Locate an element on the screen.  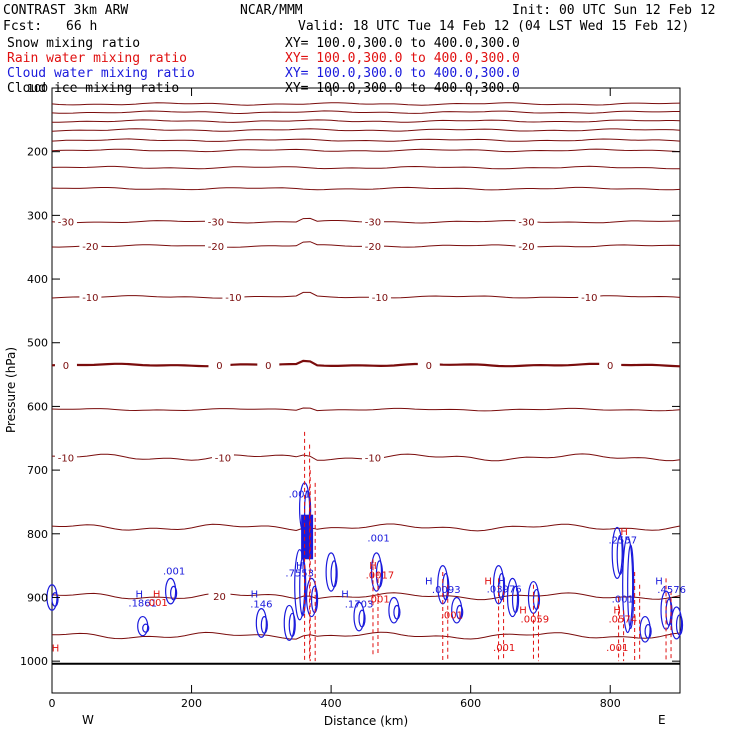
cloud-water-label: .2557 is located at coordinates (622, 540).